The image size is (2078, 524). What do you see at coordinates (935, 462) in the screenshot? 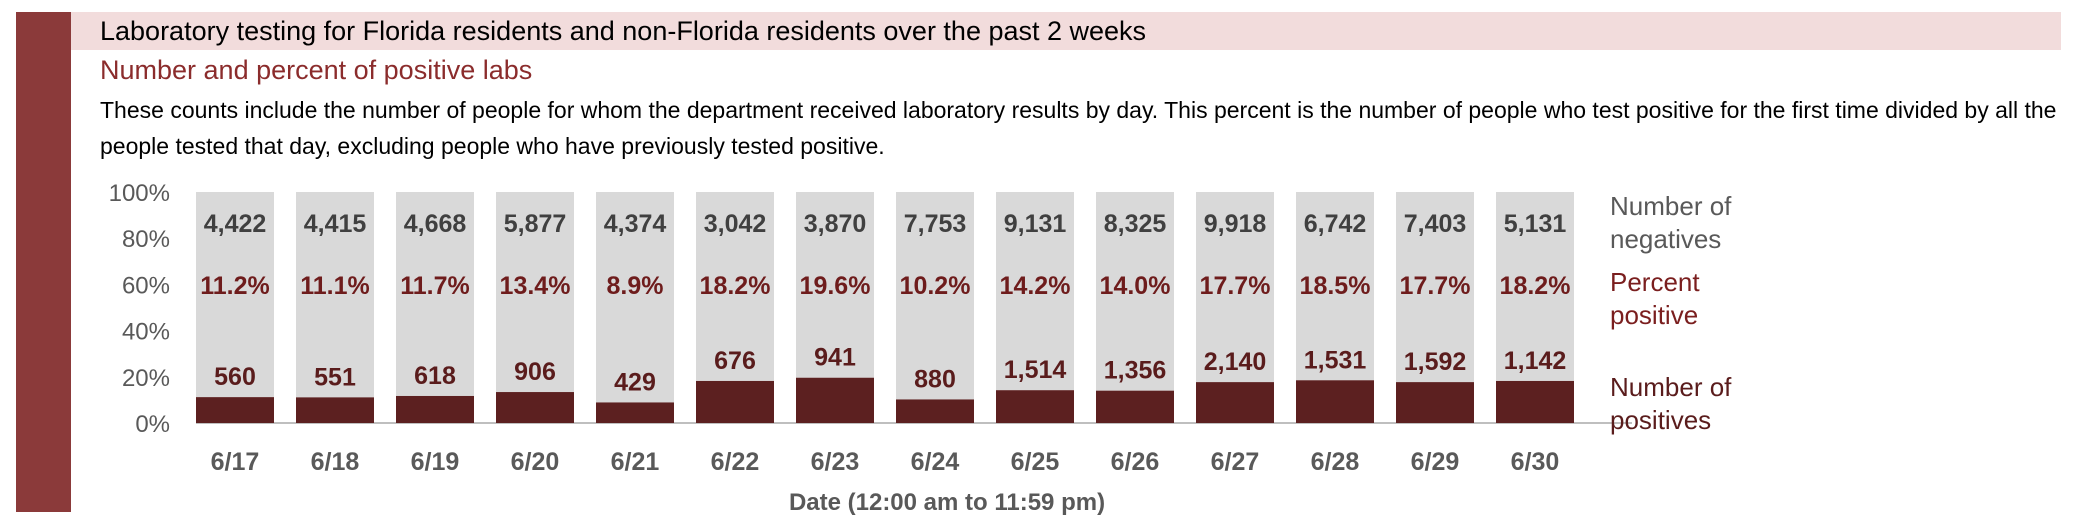
I see `x-tick-label: 6/24` at bounding box center [935, 462].